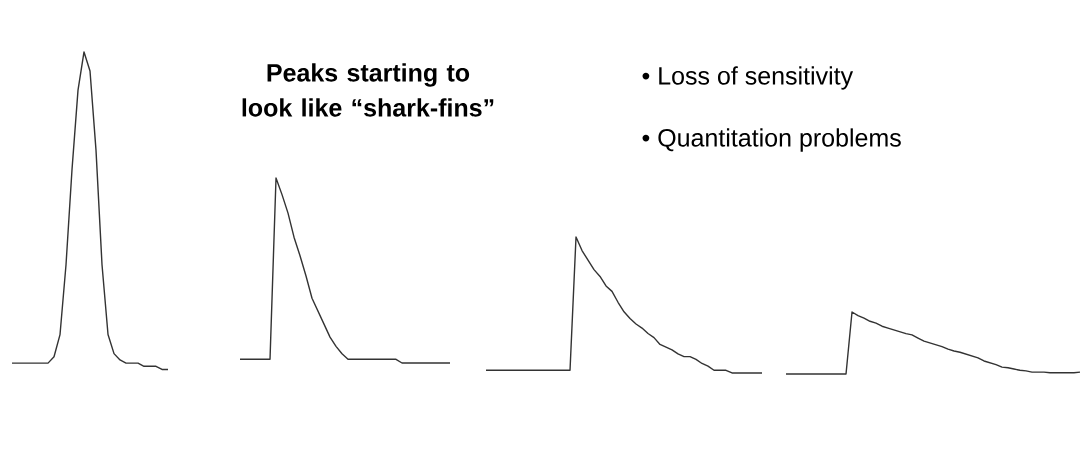 The height and width of the screenshot is (474, 1092). What do you see at coordinates (771, 140) in the screenshot?
I see `text: • Quantitation problems` at bounding box center [771, 140].